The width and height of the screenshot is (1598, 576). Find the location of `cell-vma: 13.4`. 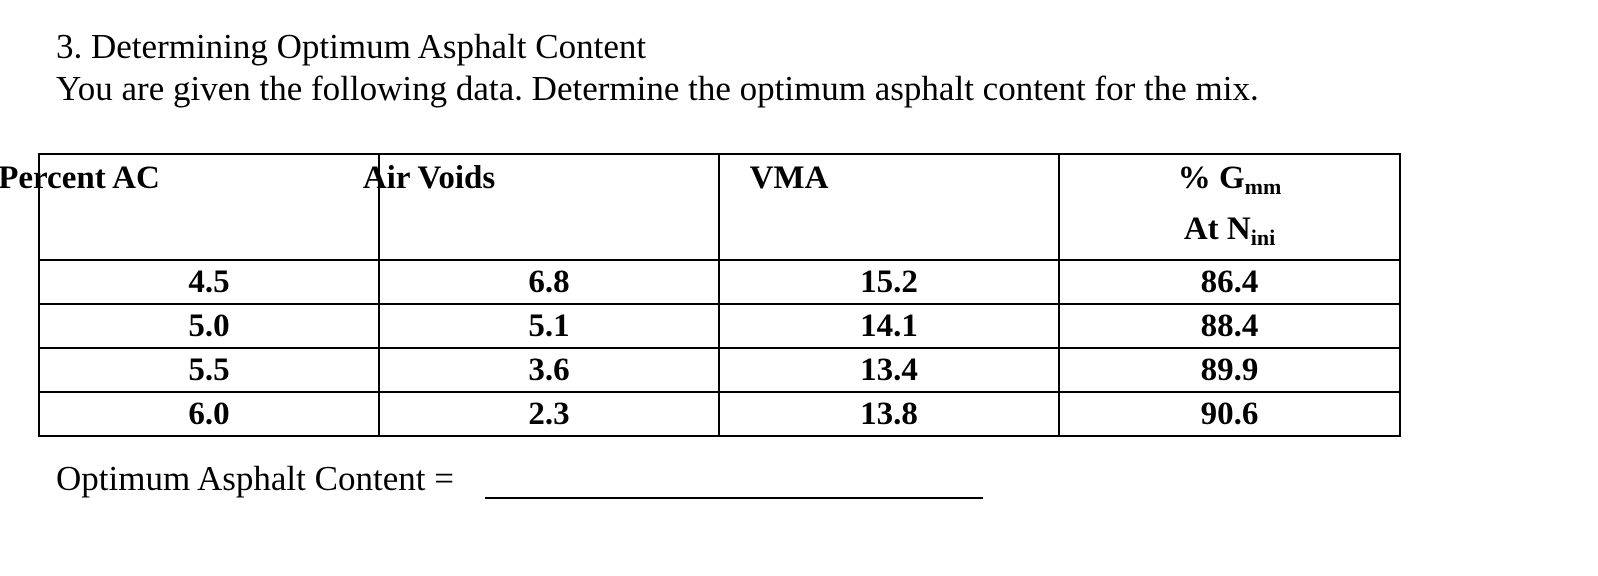

cell-vma: 13.4 is located at coordinates (889, 370).